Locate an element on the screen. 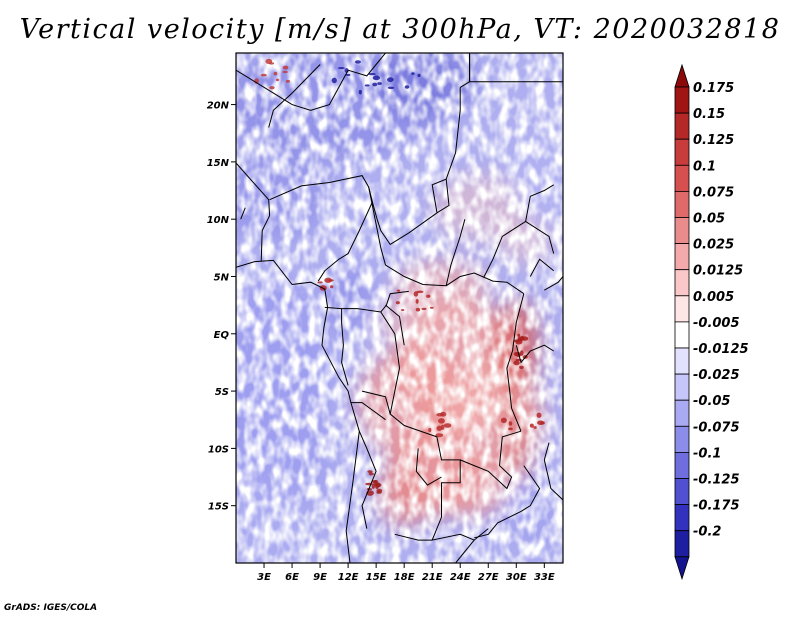 The image size is (800, 618). colorbar-label: -0.005 is located at coordinates (716, 323).